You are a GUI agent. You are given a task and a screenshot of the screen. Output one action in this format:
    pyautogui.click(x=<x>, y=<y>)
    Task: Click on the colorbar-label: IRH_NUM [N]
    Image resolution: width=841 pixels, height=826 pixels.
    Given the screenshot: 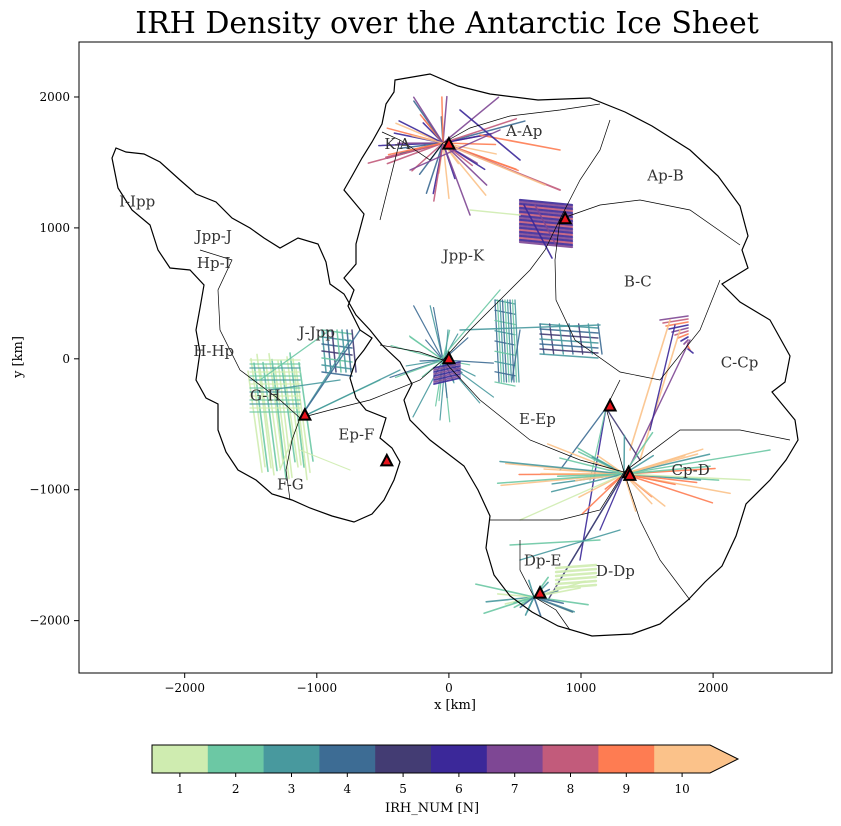 What is the action you would take?
    pyautogui.click(x=432, y=808)
    